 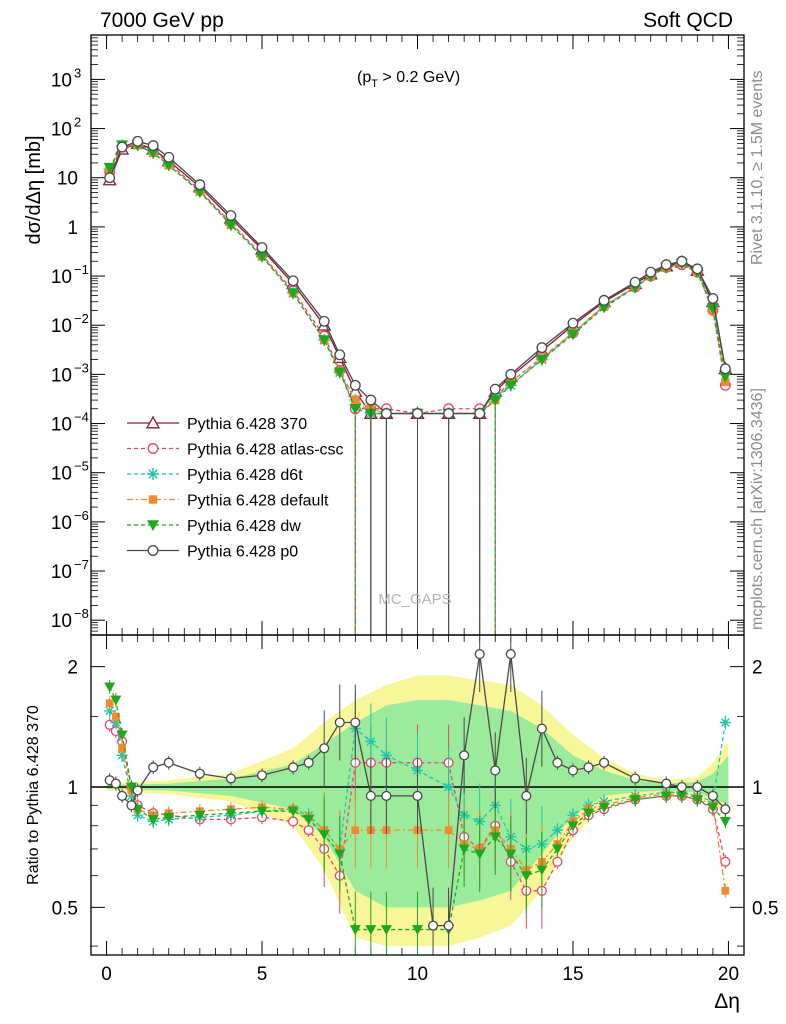 I want to click on legend-label-5: Pythia 6.428 p0, so click(x=242, y=552).